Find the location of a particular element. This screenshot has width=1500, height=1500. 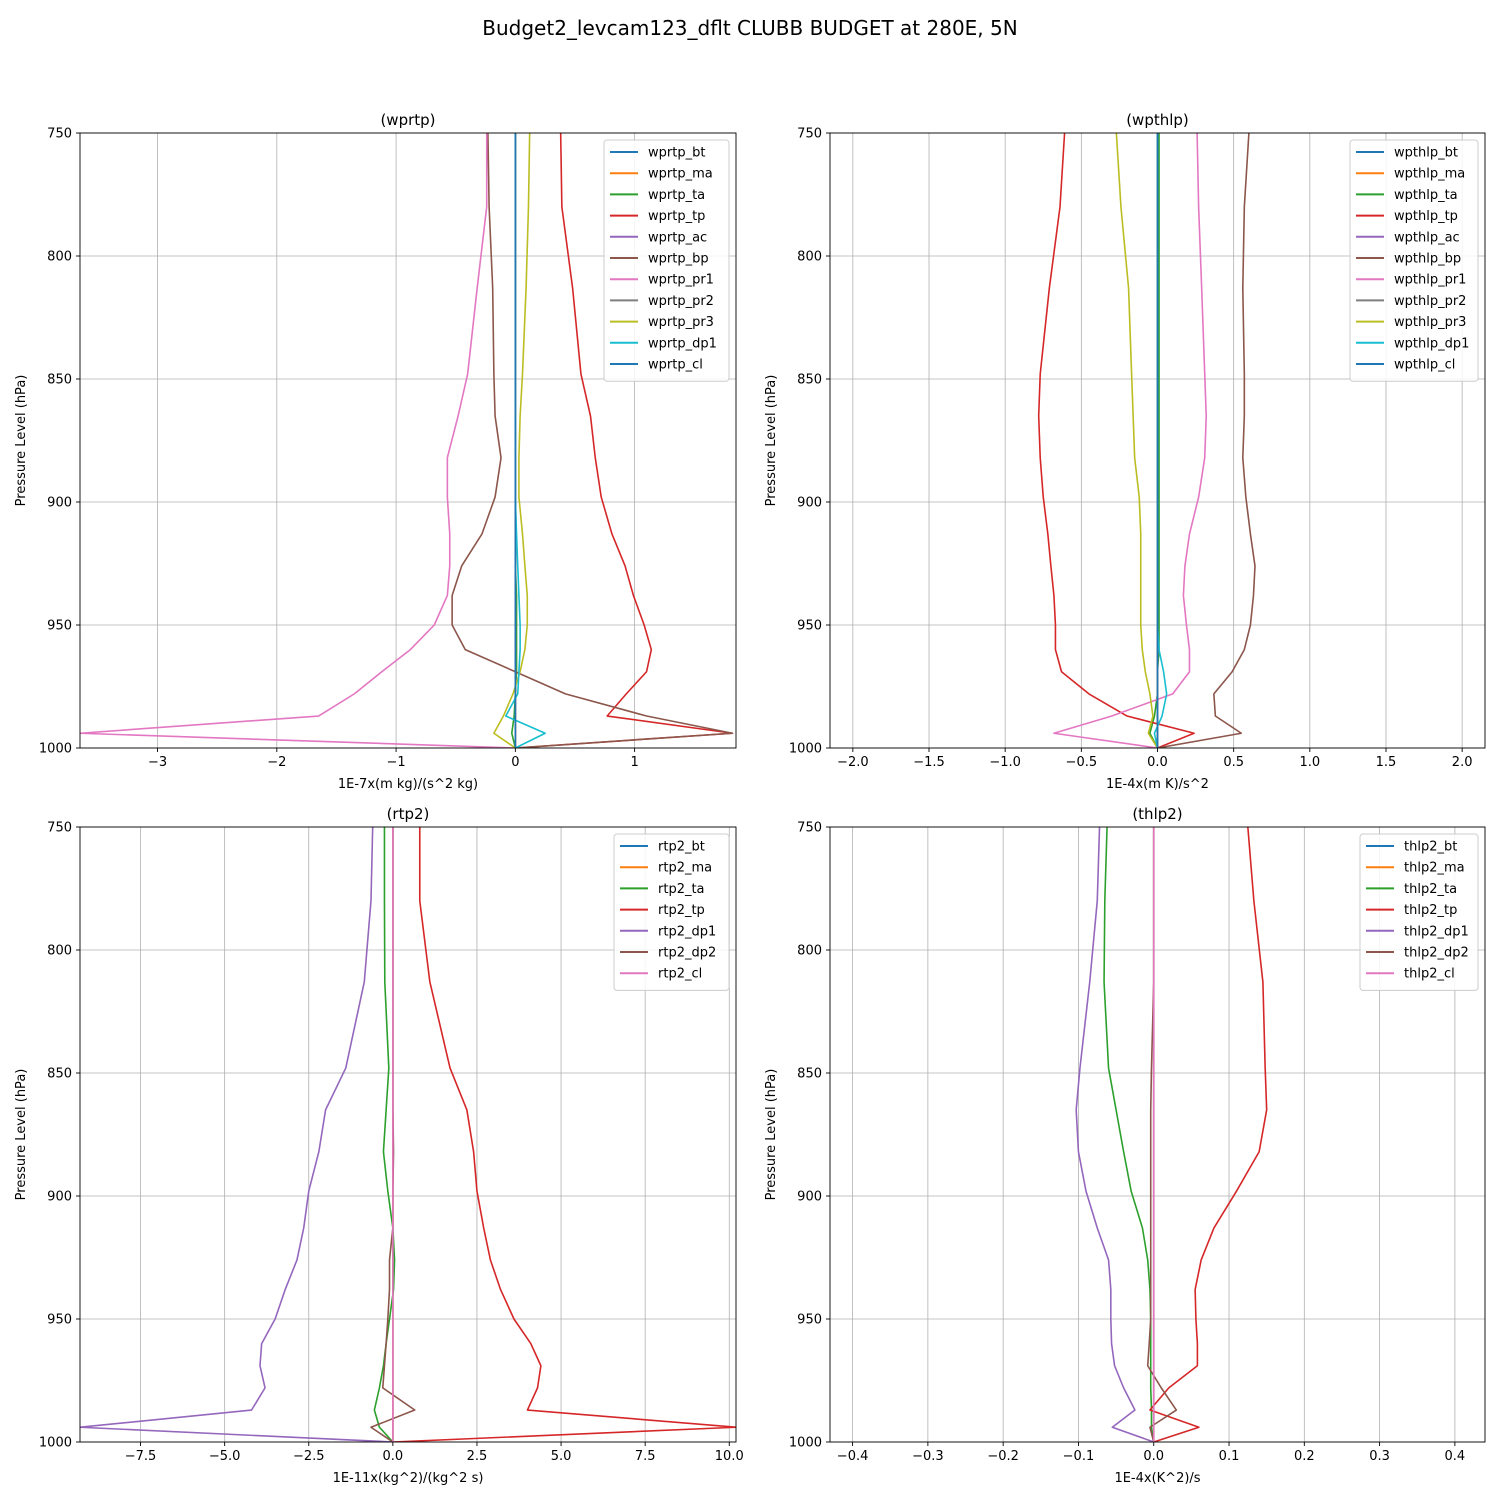

series-line-wpthlp_dp1 is located at coordinates (1160, 440).